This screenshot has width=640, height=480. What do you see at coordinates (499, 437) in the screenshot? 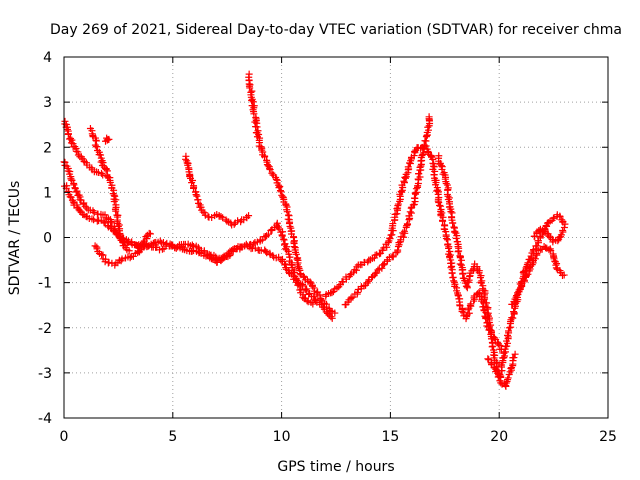
I see `x-tick-label: 20` at bounding box center [499, 437].